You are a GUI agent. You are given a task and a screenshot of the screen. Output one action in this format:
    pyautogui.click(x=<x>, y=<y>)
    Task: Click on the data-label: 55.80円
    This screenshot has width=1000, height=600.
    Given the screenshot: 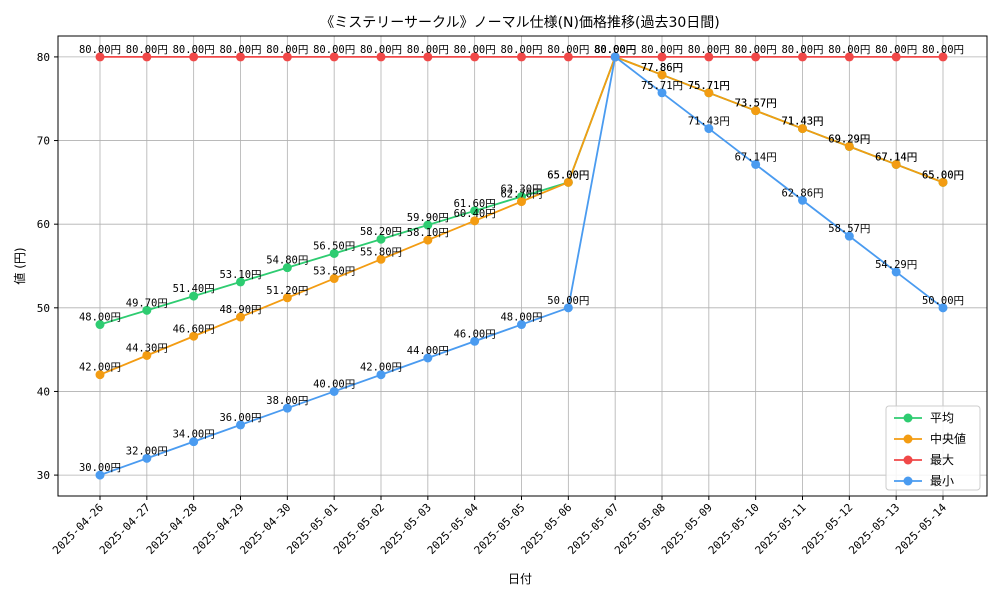 What is the action you would take?
    pyautogui.click(x=381, y=252)
    